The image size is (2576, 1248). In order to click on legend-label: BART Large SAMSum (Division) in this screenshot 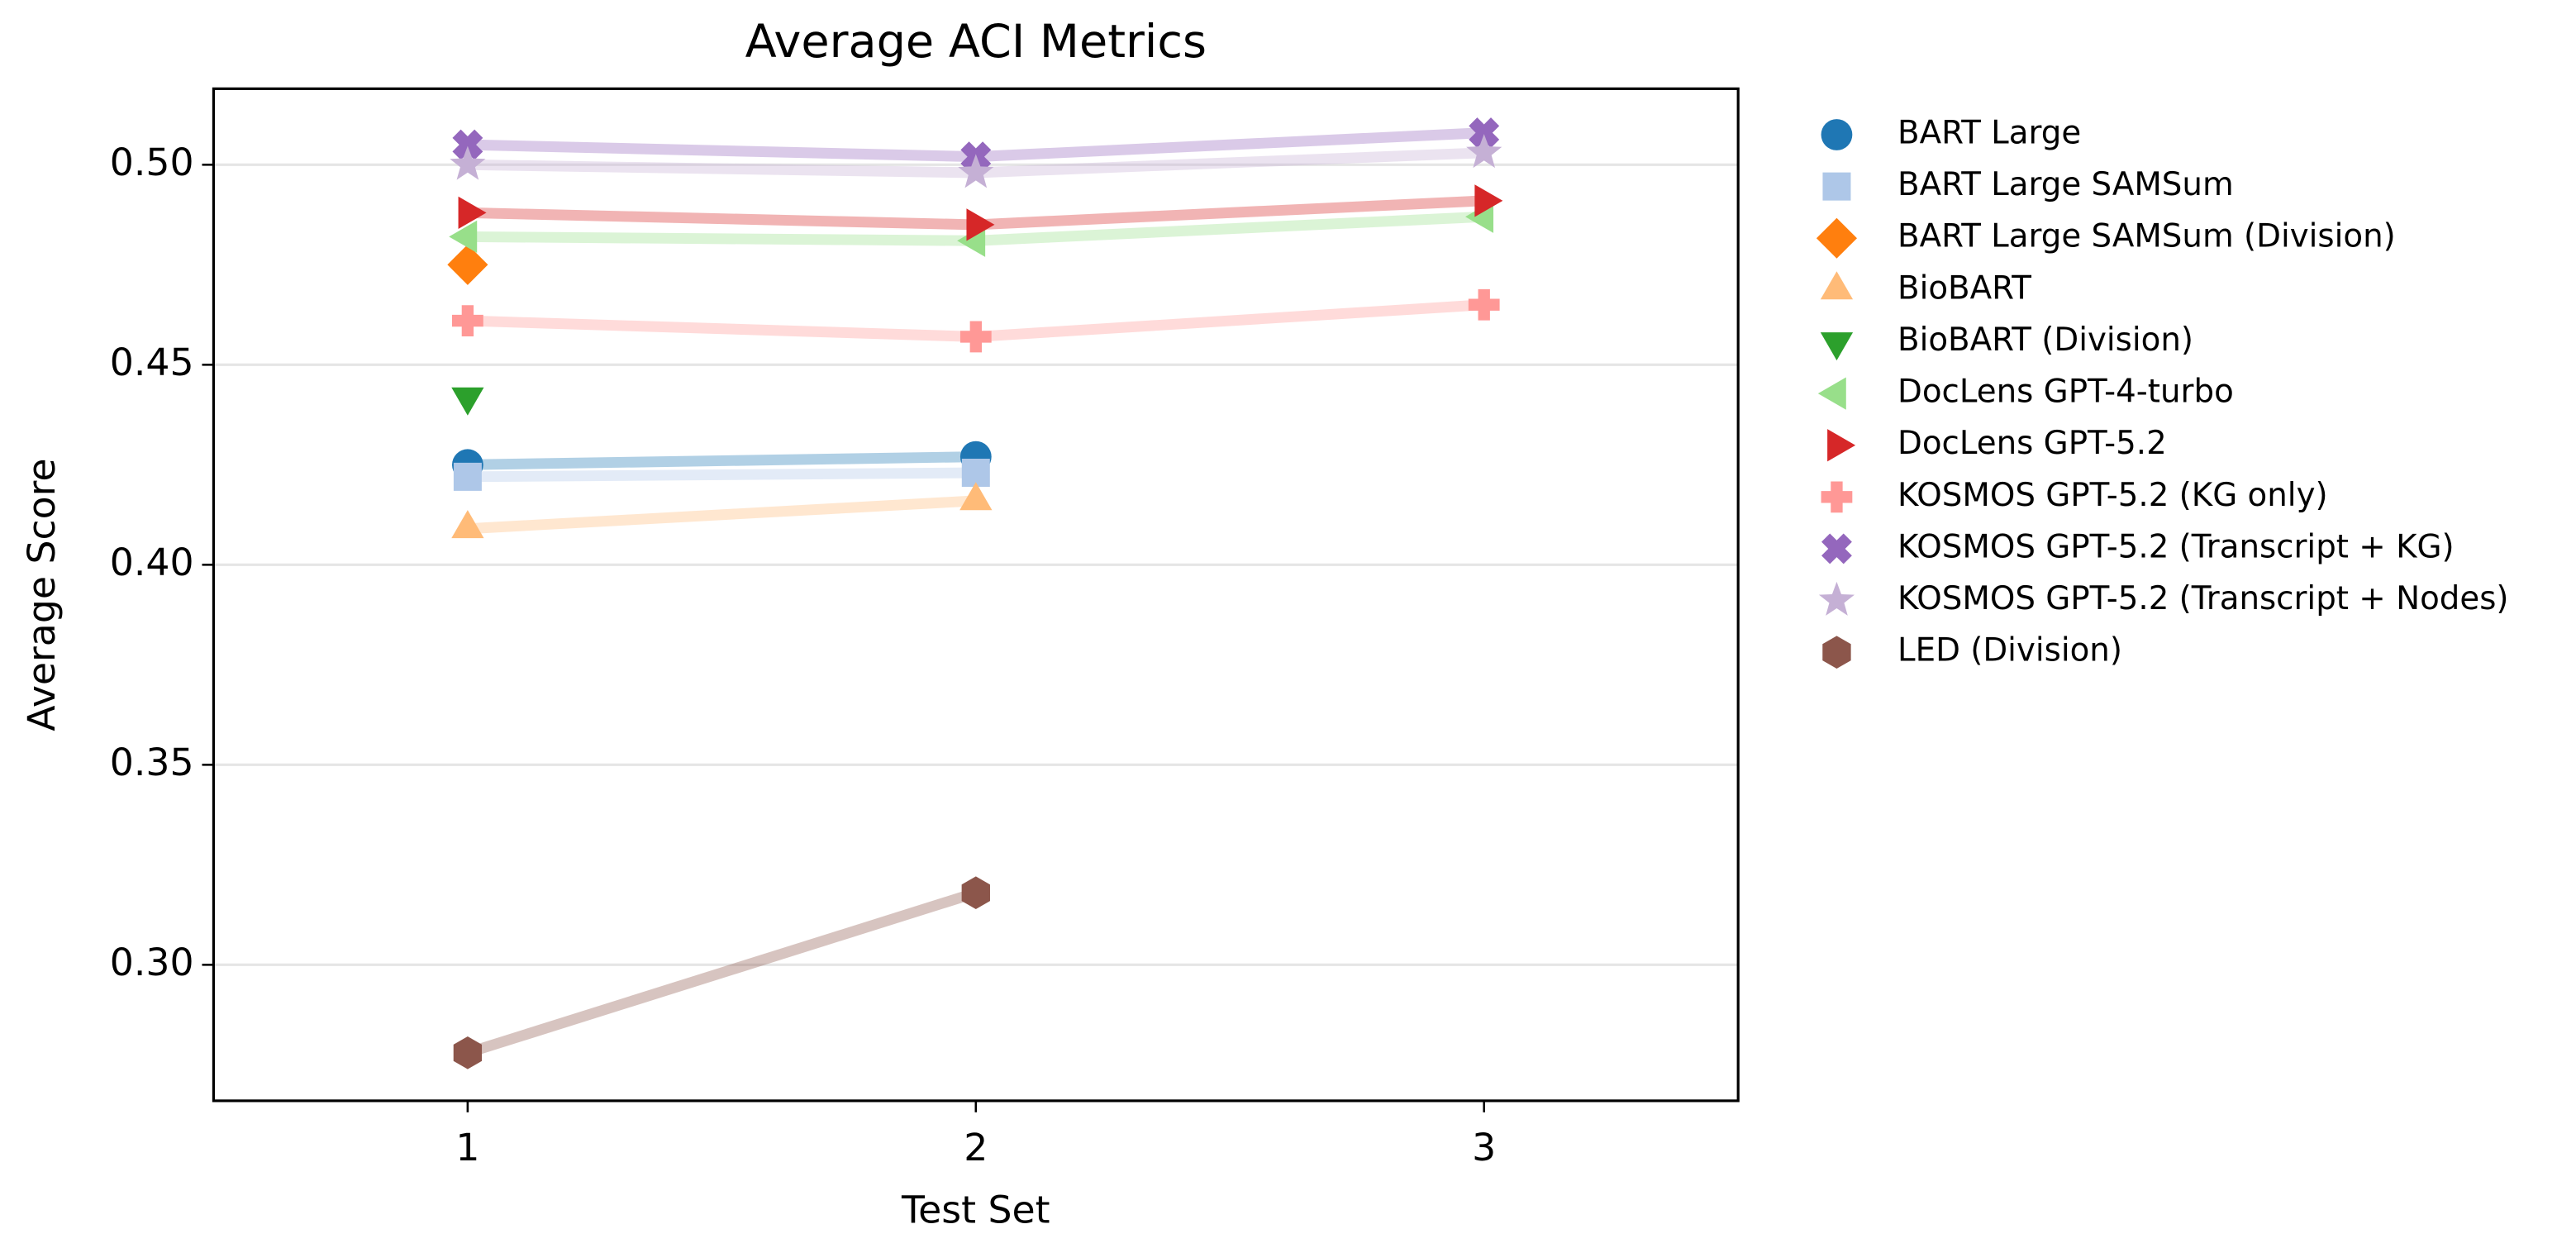, I will do `click(2147, 236)`.